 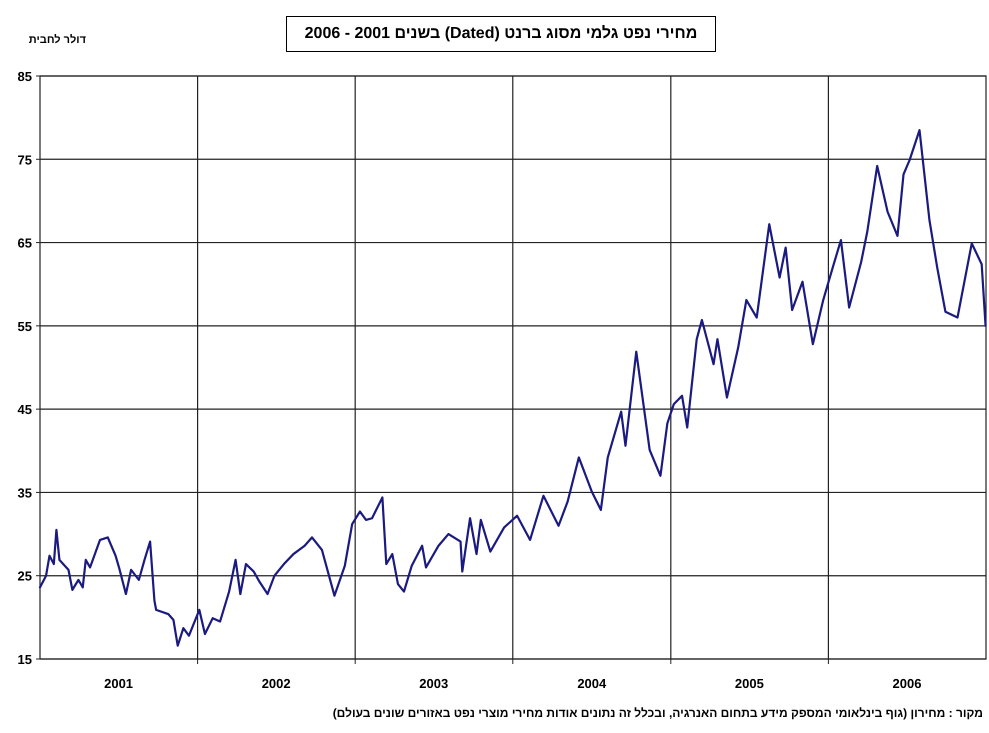 What do you see at coordinates (119, 683) in the screenshot?
I see `x-tick-label: 2001` at bounding box center [119, 683].